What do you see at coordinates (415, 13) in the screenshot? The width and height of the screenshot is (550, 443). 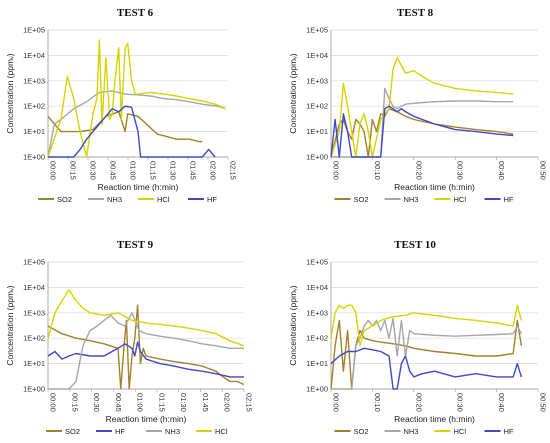 I see `chart-title: TEST 8` at bounding box center [415, 13].